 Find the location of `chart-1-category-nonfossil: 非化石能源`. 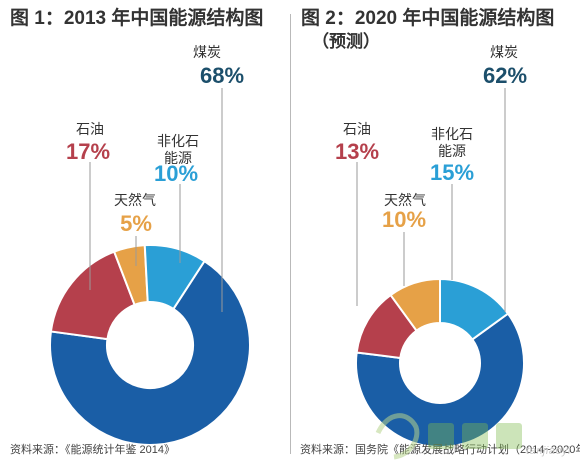

chart-1-category-nonfossil: 非化石能源 is located at coordinates (178, 149).